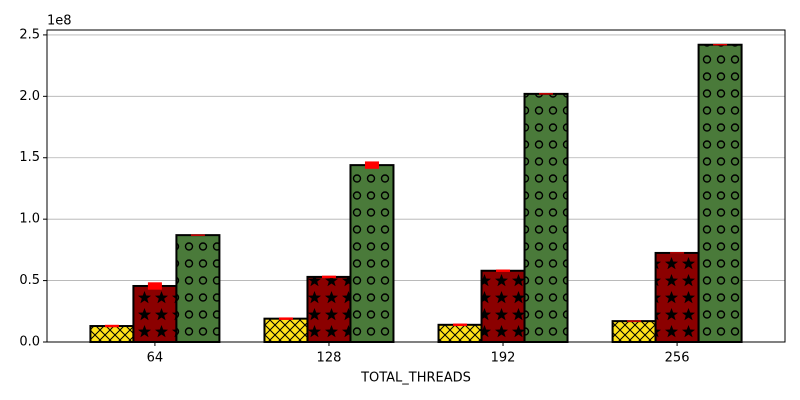 The height and width of the screenshot is (400, 800). What do you see at coordinates (29, 96) in the screenshot?
I see `y-tick-label: 2.0` at bounding box center [29, 96].